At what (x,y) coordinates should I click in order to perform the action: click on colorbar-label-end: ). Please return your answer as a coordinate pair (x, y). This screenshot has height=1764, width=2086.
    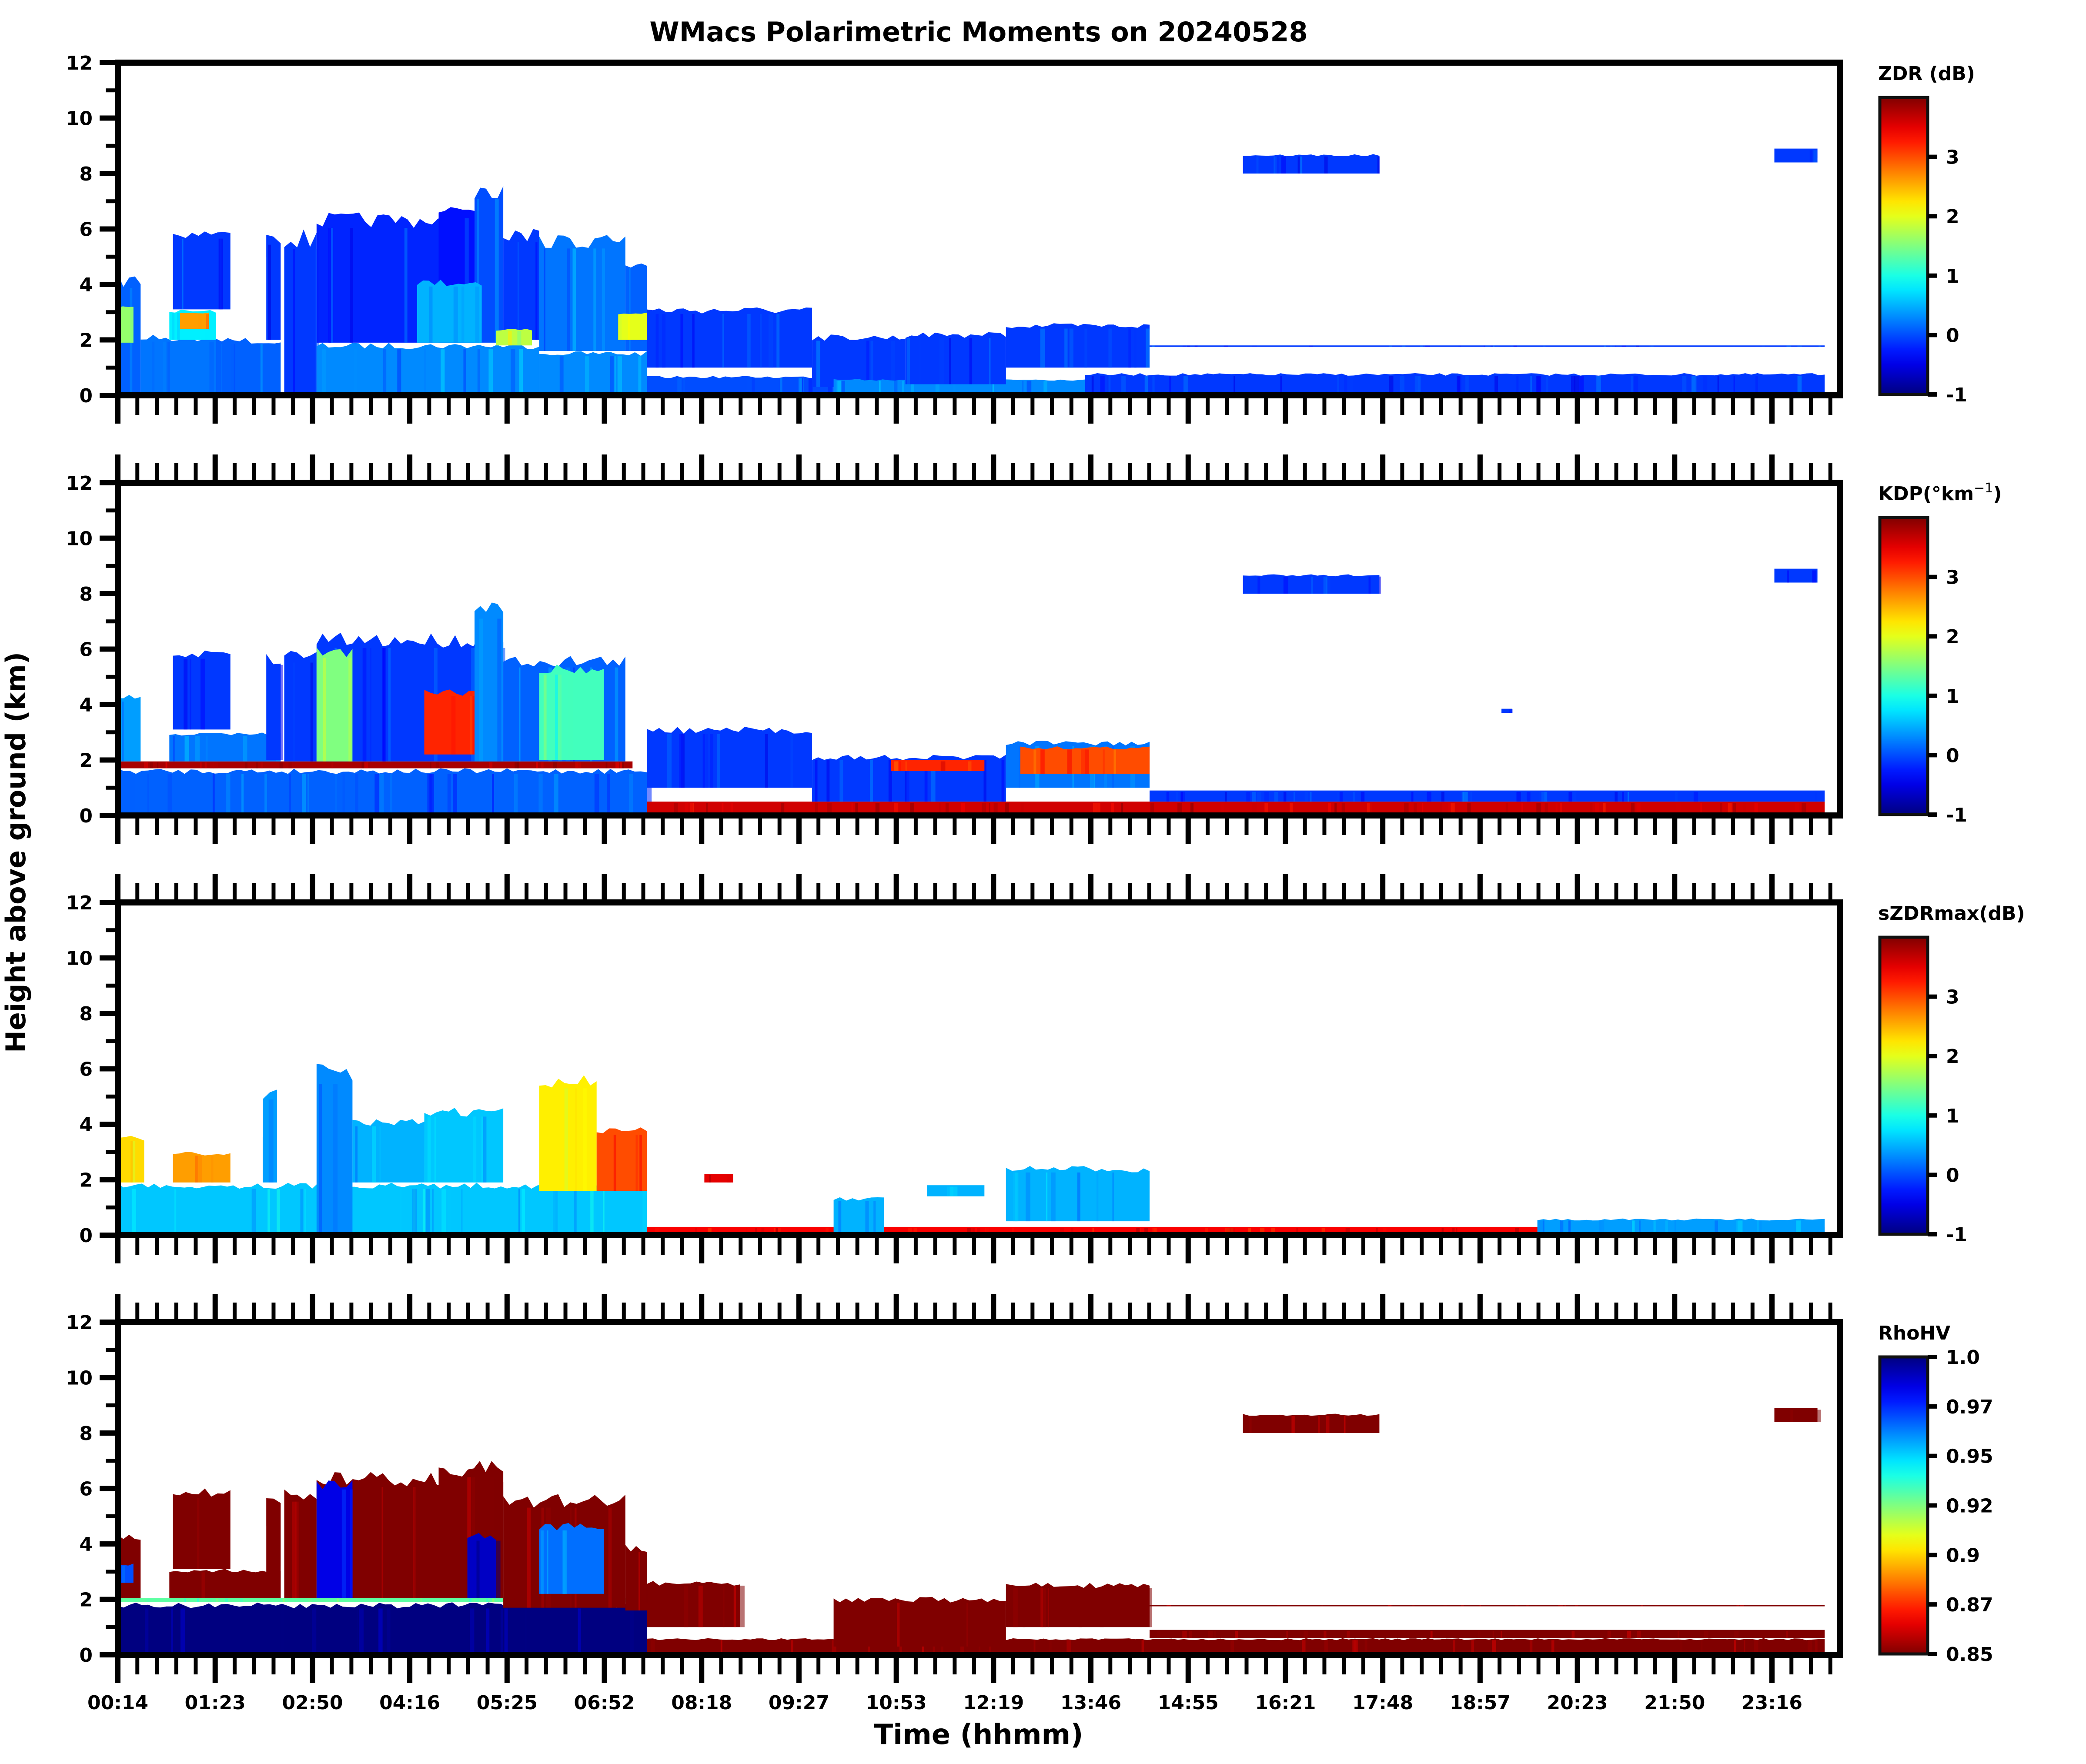
    Looking at the image, I should click on (1998, 494).